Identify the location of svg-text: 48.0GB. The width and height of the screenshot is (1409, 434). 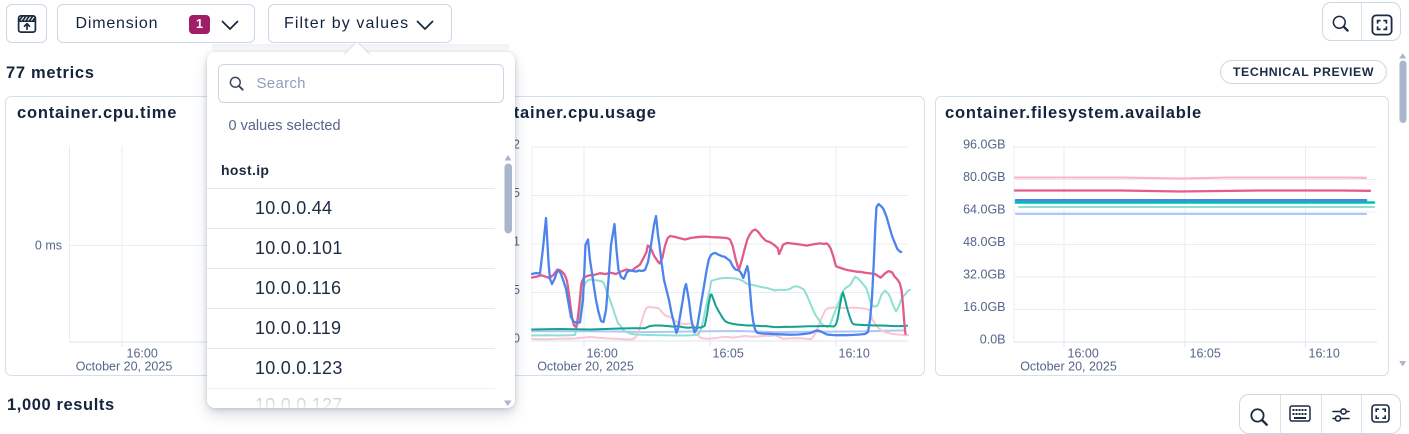
(984, 242).